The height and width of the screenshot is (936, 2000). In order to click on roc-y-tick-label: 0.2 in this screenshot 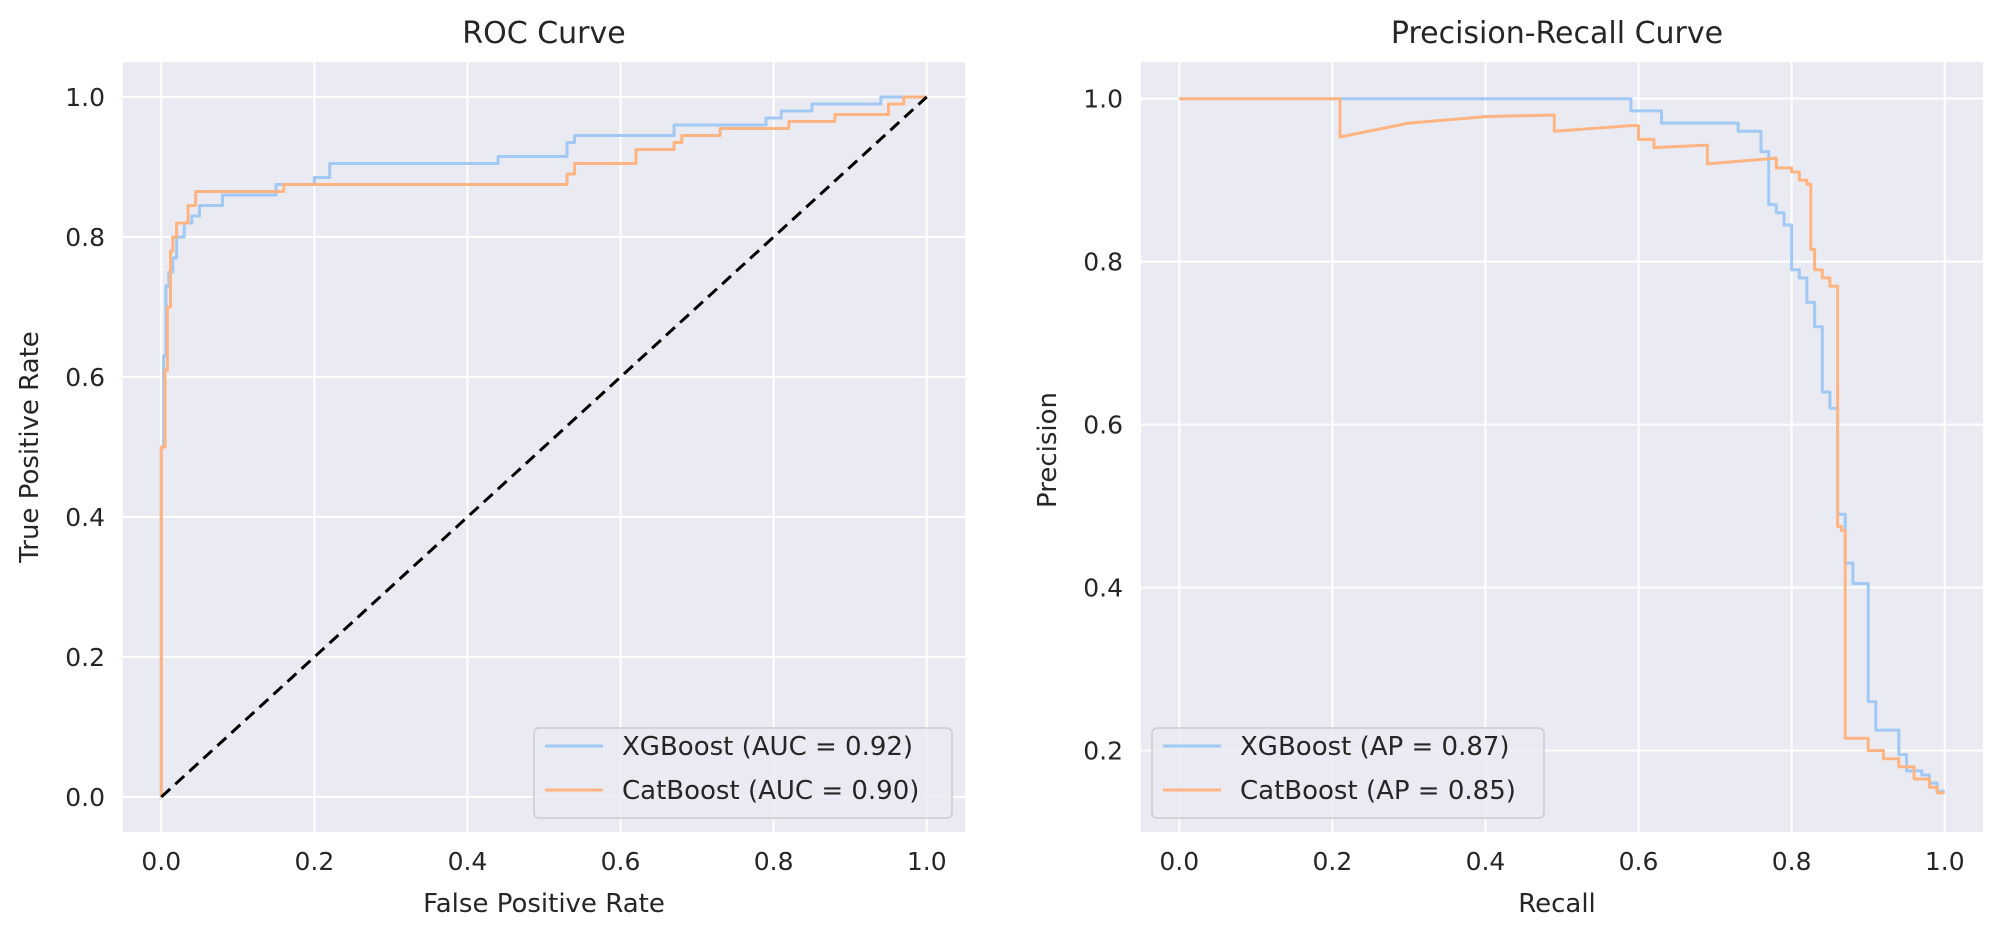, I will do `click(85, 657)`.